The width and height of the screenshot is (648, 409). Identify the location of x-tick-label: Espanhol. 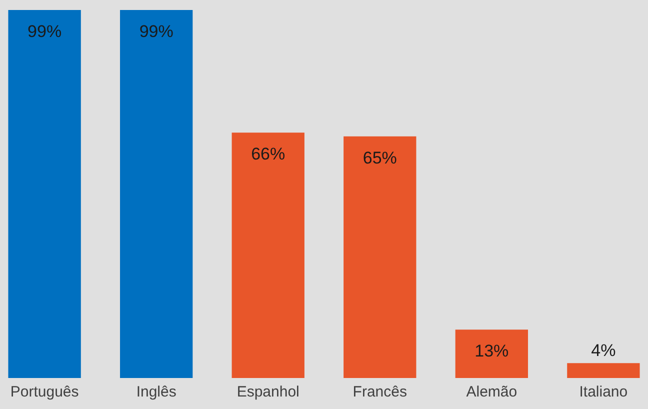
(268, 392).